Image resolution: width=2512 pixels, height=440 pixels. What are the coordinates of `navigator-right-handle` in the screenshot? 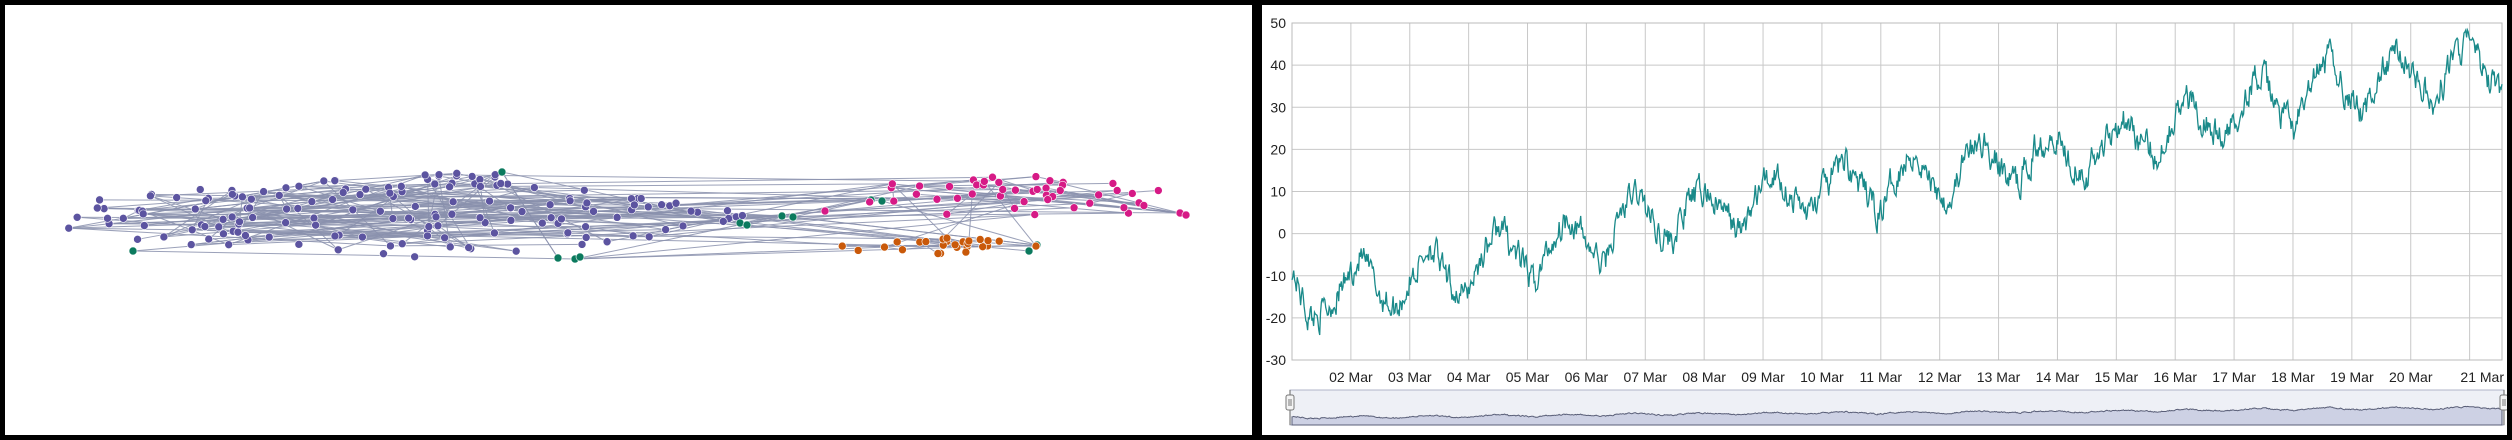 It's located at (2503, 407).